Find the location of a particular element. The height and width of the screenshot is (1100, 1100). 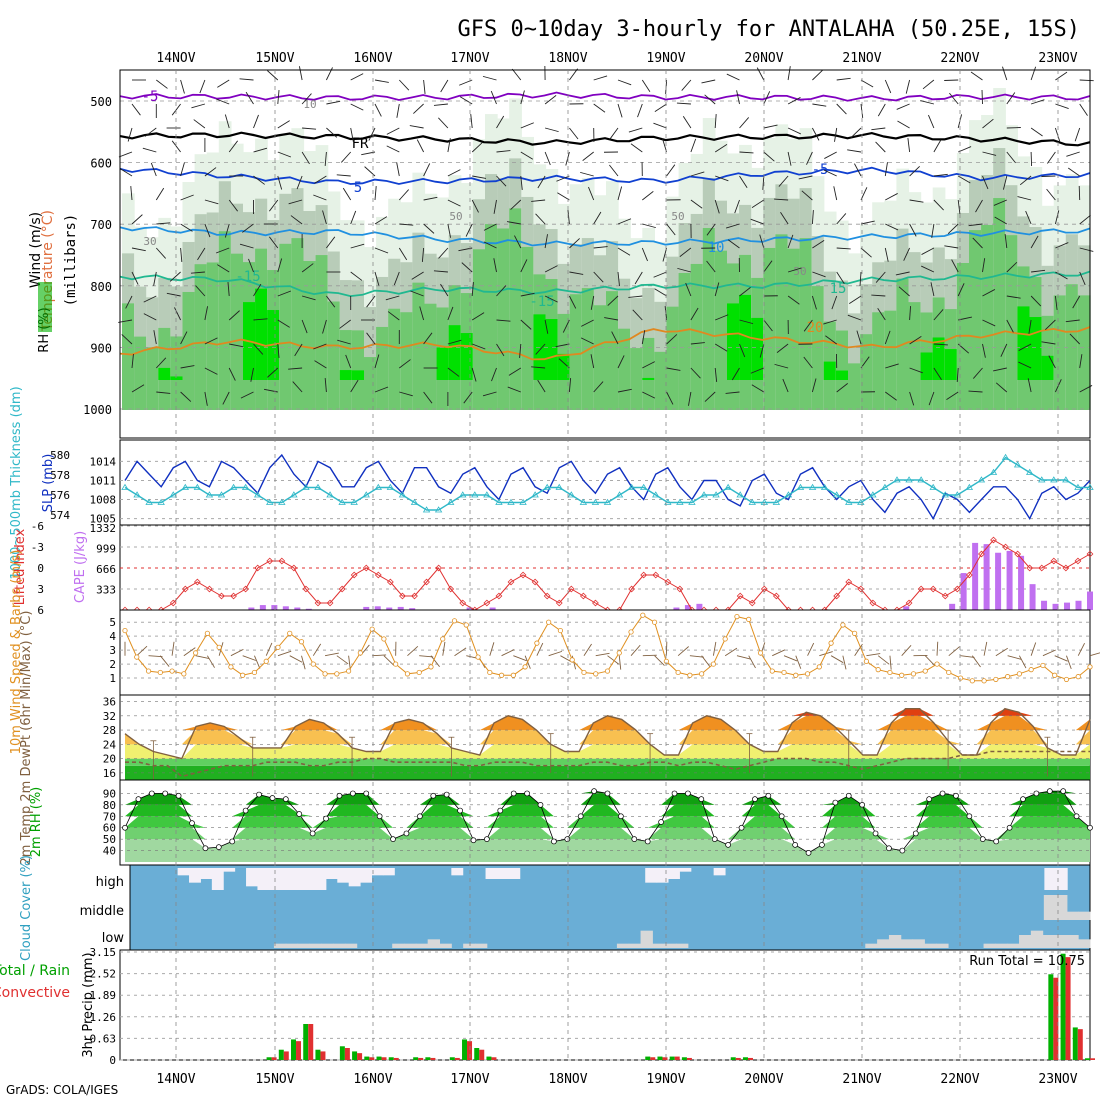

slp-tick: 1008 is located at coordinates (103, 500).